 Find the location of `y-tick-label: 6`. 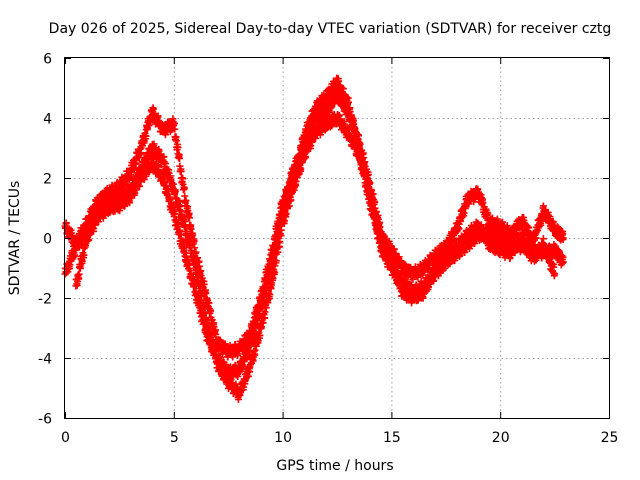

y-tick-label: 6 is located at coordinates (47, 60).